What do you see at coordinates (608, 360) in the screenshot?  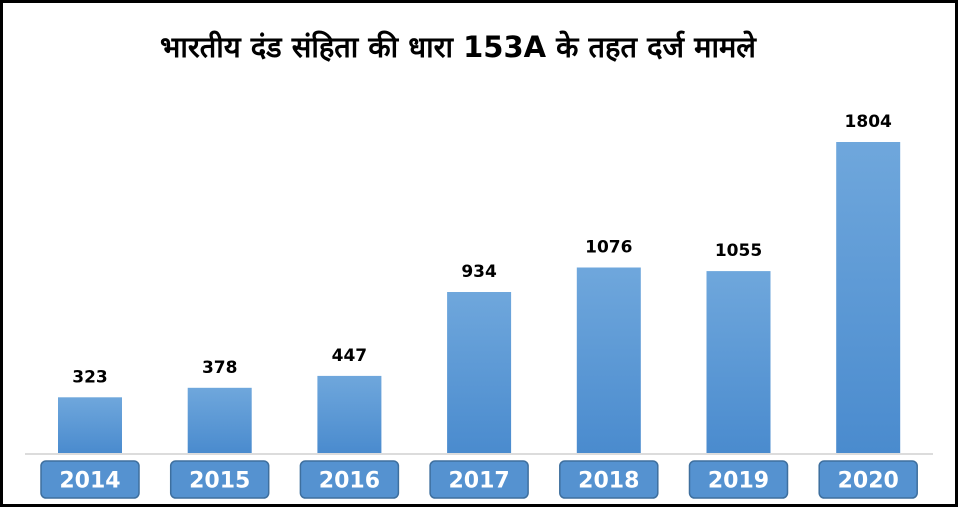 I see `bar-2018` at bounding box center [608, 360].